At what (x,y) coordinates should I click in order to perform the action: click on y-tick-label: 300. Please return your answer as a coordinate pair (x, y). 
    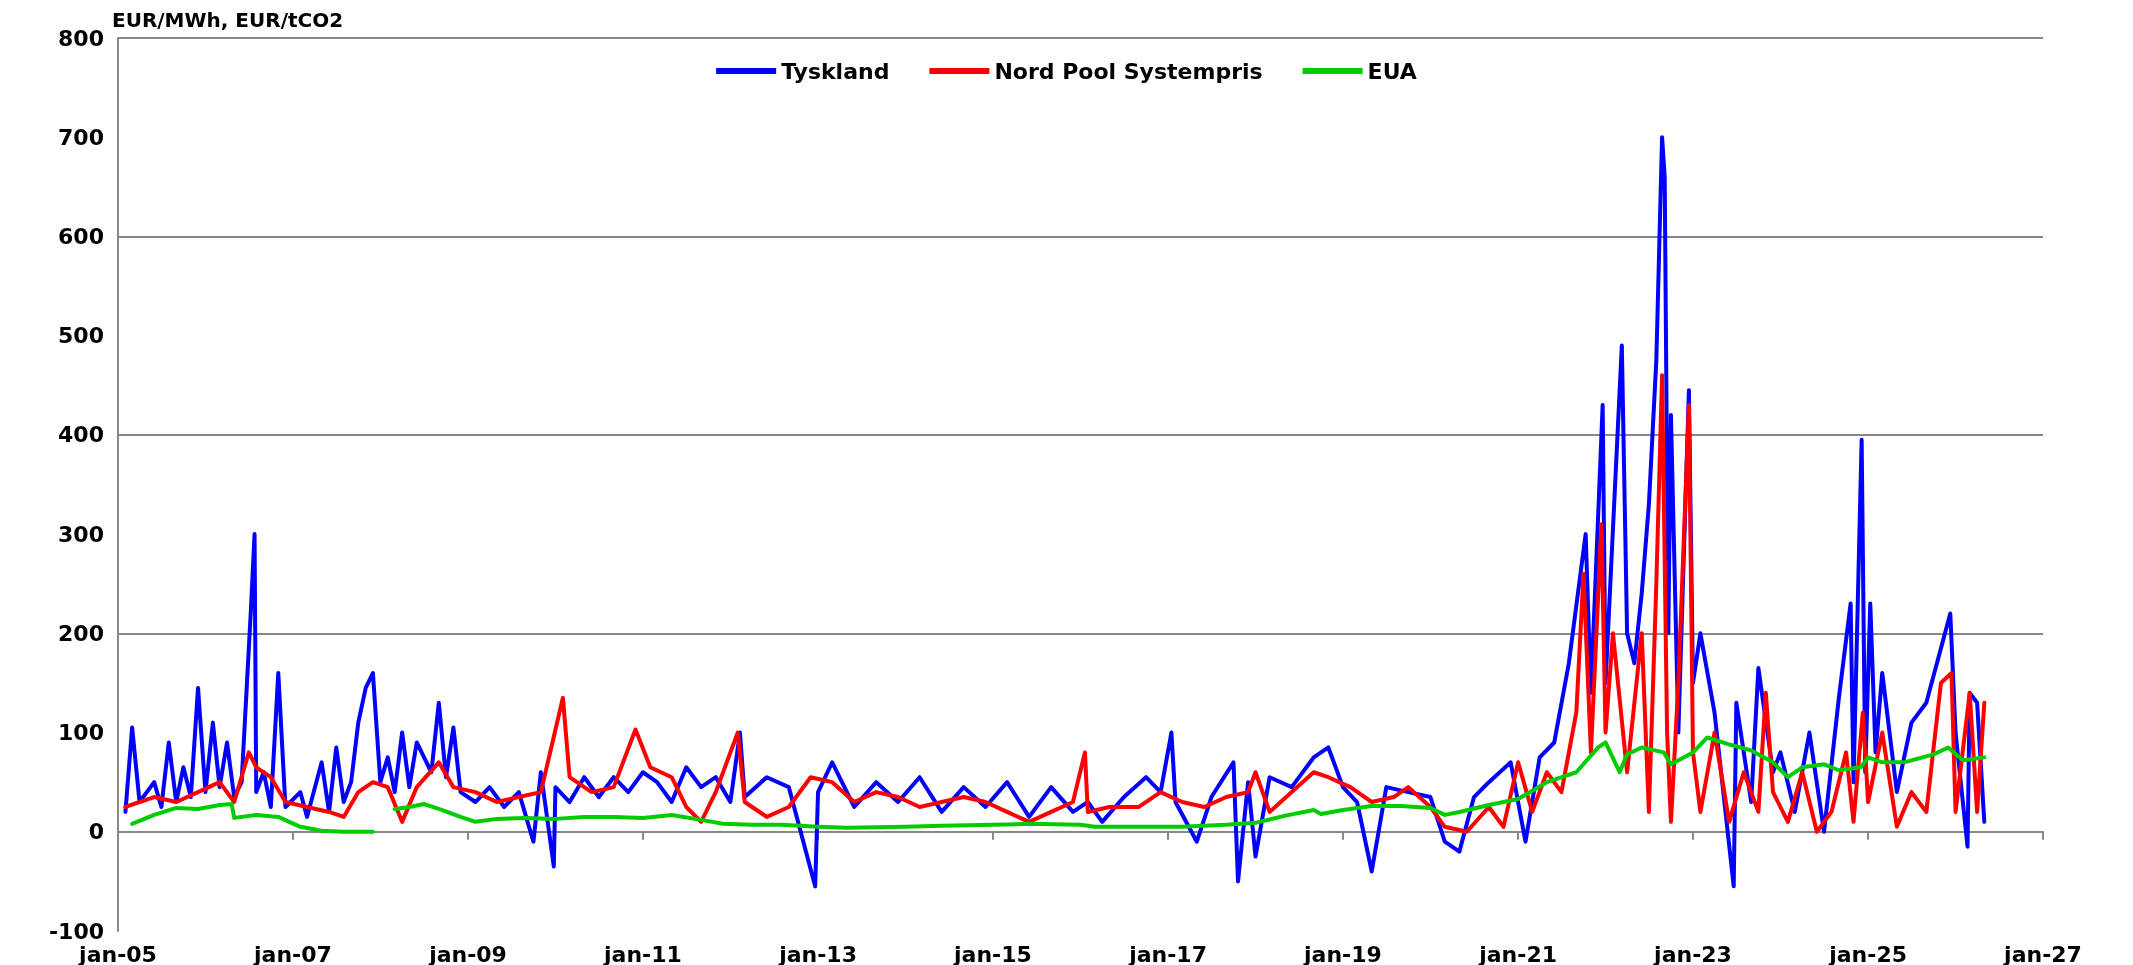
    Looking at the image, I should click on (81, 534).